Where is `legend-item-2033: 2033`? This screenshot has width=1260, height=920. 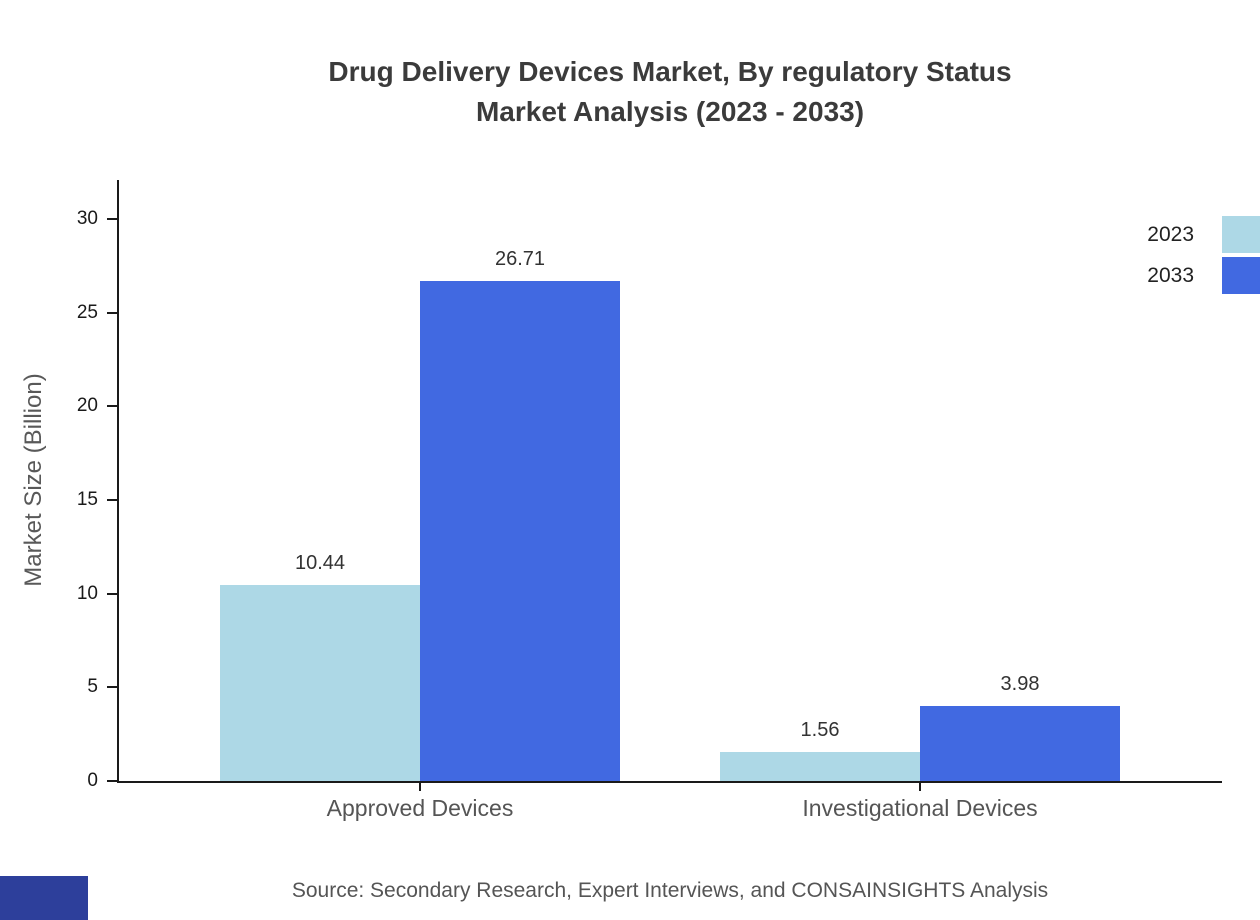 legend-item-2033: 2033 is located at coordinates (1203, 275).